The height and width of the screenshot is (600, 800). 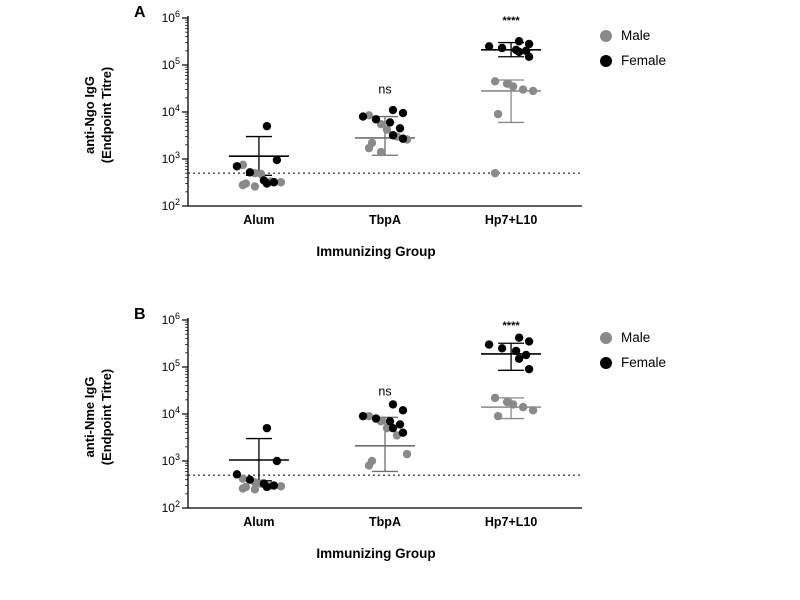 What do you see at coordinates (171, 205) in the screenshot?
I see `y-tick-label: 10²` at bounding box center [171, 205].